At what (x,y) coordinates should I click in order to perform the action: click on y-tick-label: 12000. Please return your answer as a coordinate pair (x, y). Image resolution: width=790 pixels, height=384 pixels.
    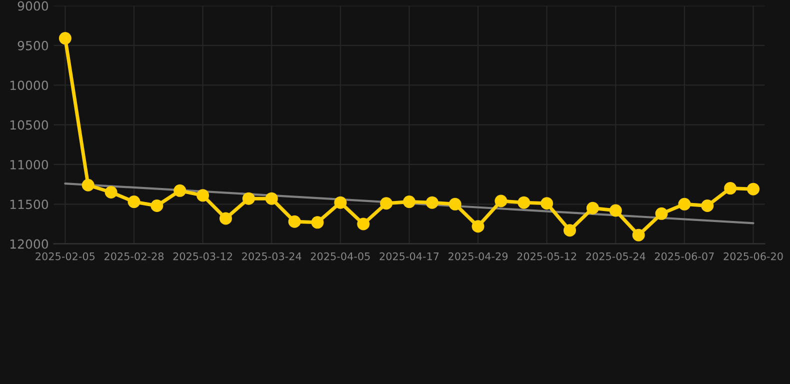
    Looking at the image, I should click on (29, 244).